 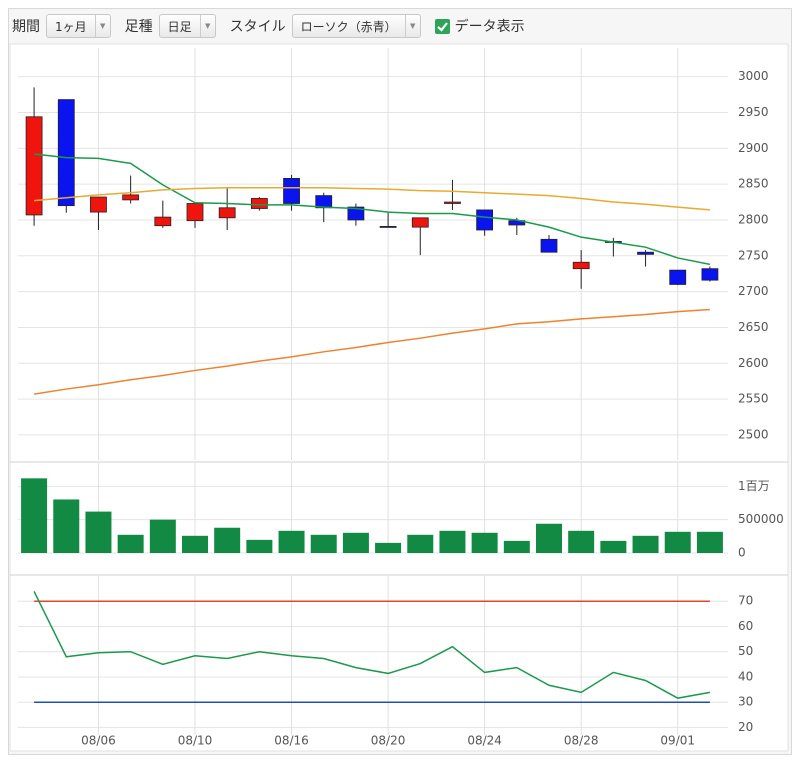 I want to click on candle-value: 日足, so click(x=179, y=26).